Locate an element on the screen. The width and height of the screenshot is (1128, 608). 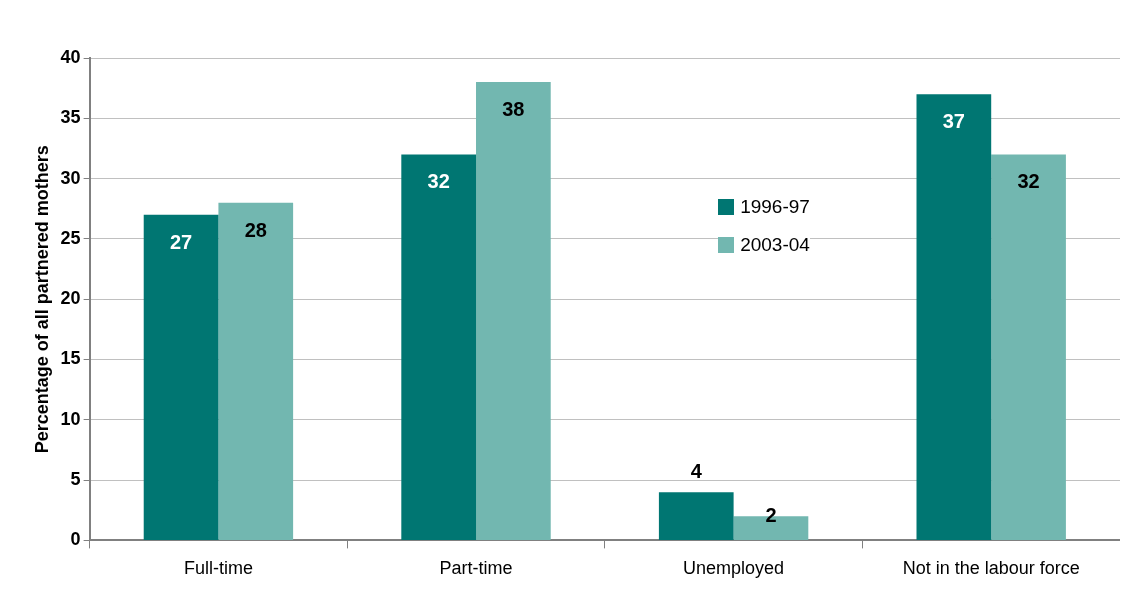
x-tick-label: Part-time is located at coordinates (476, 568).